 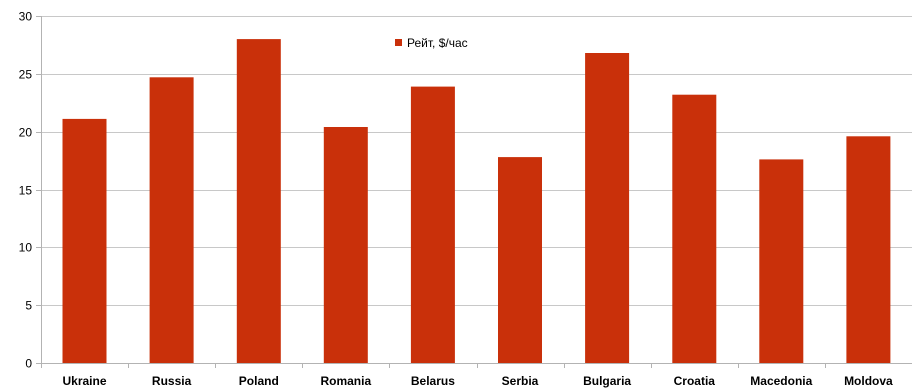 I want to click on x-category-label-bulgaria: Bulgaria, so click(x=607, y=381).